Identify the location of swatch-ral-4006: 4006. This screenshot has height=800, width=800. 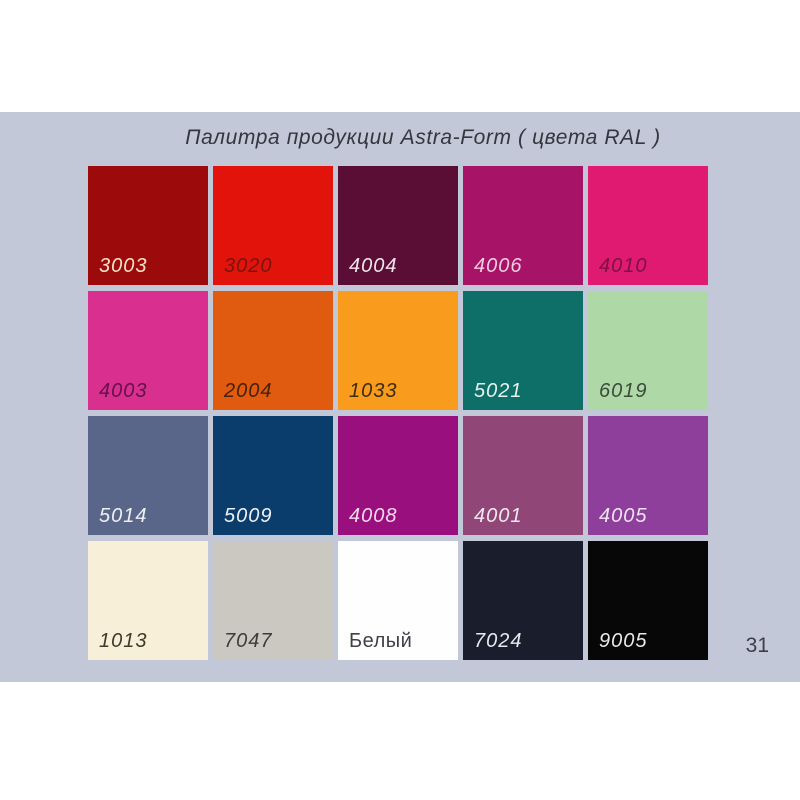
(523, 225).